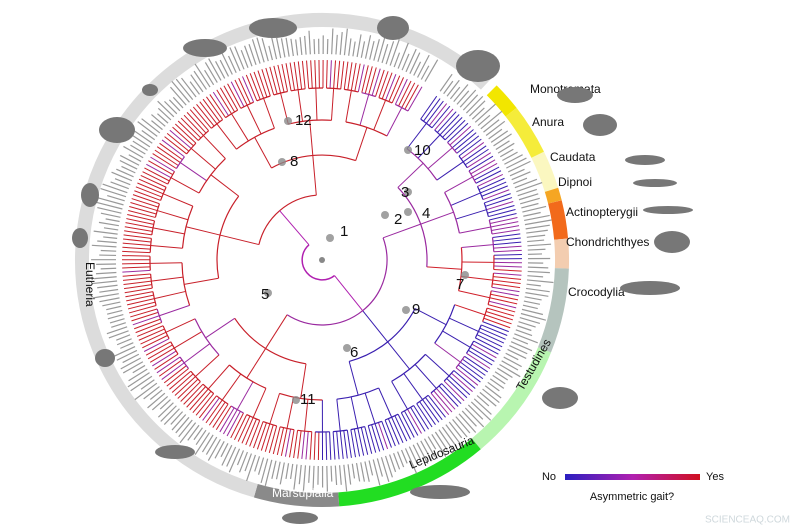 The image size is (800, 530). I want to click on node-label: 2, so click(398, 219).